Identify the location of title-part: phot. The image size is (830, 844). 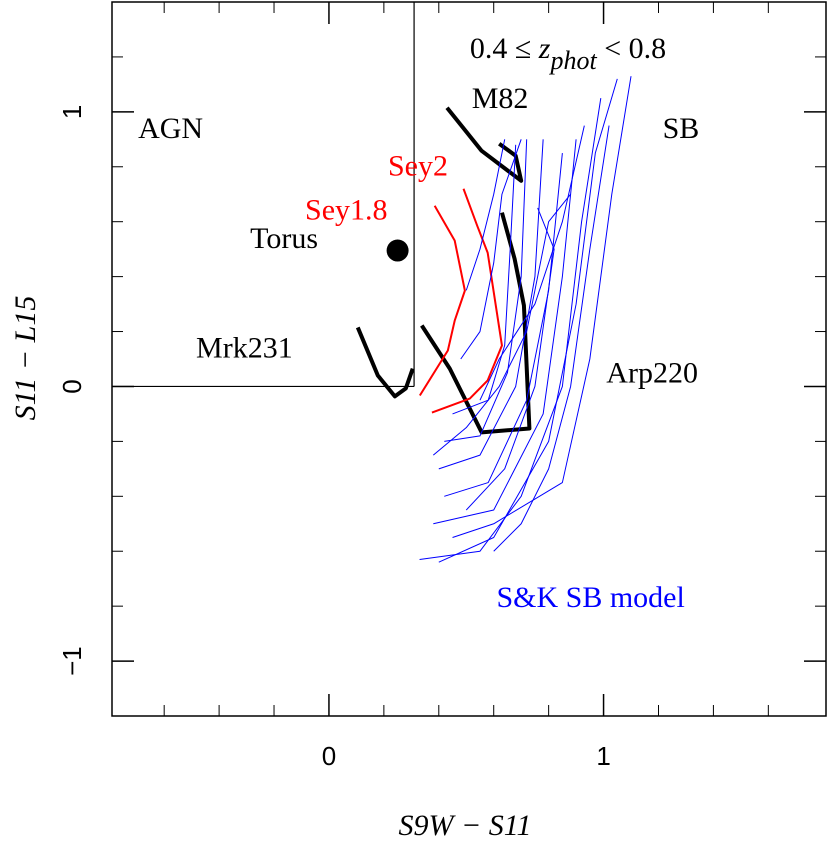
(572, 60).